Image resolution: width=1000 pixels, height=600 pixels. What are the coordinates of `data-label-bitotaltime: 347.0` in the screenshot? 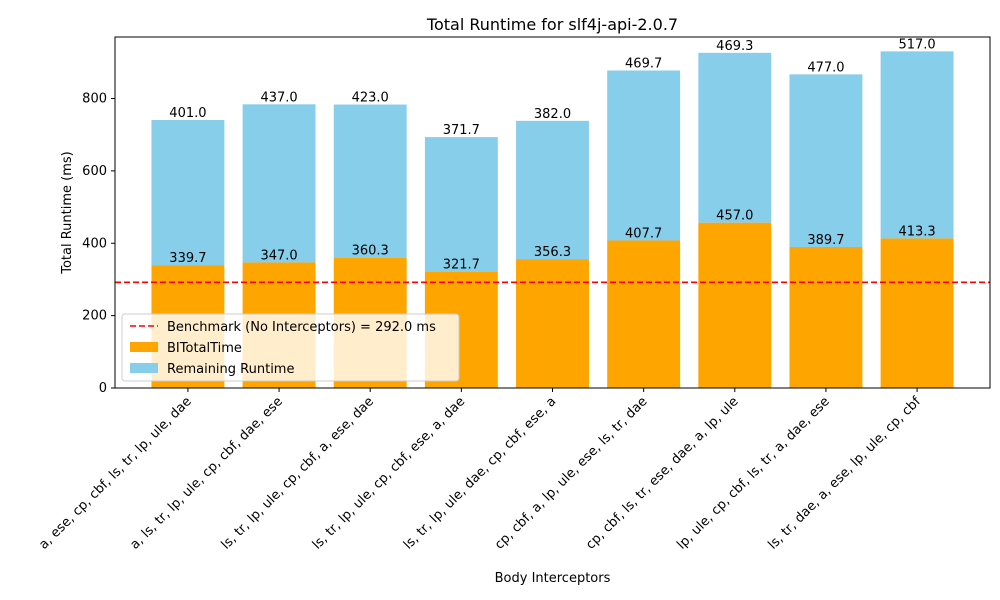 It's located at (278, 255).